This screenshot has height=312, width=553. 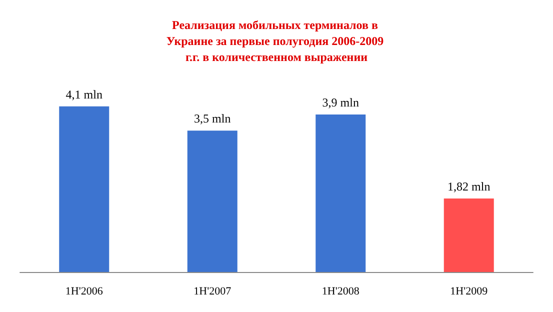 What do you see at coordinates (84, 292) in the screenshot?
I see `x-tick-label: 1H'2006` at bounding box center [84, 292].